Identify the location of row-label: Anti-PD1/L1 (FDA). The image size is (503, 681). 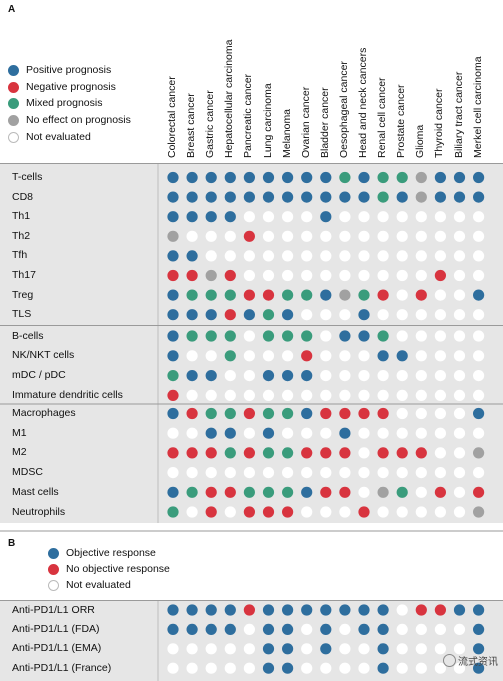
(56, 628).